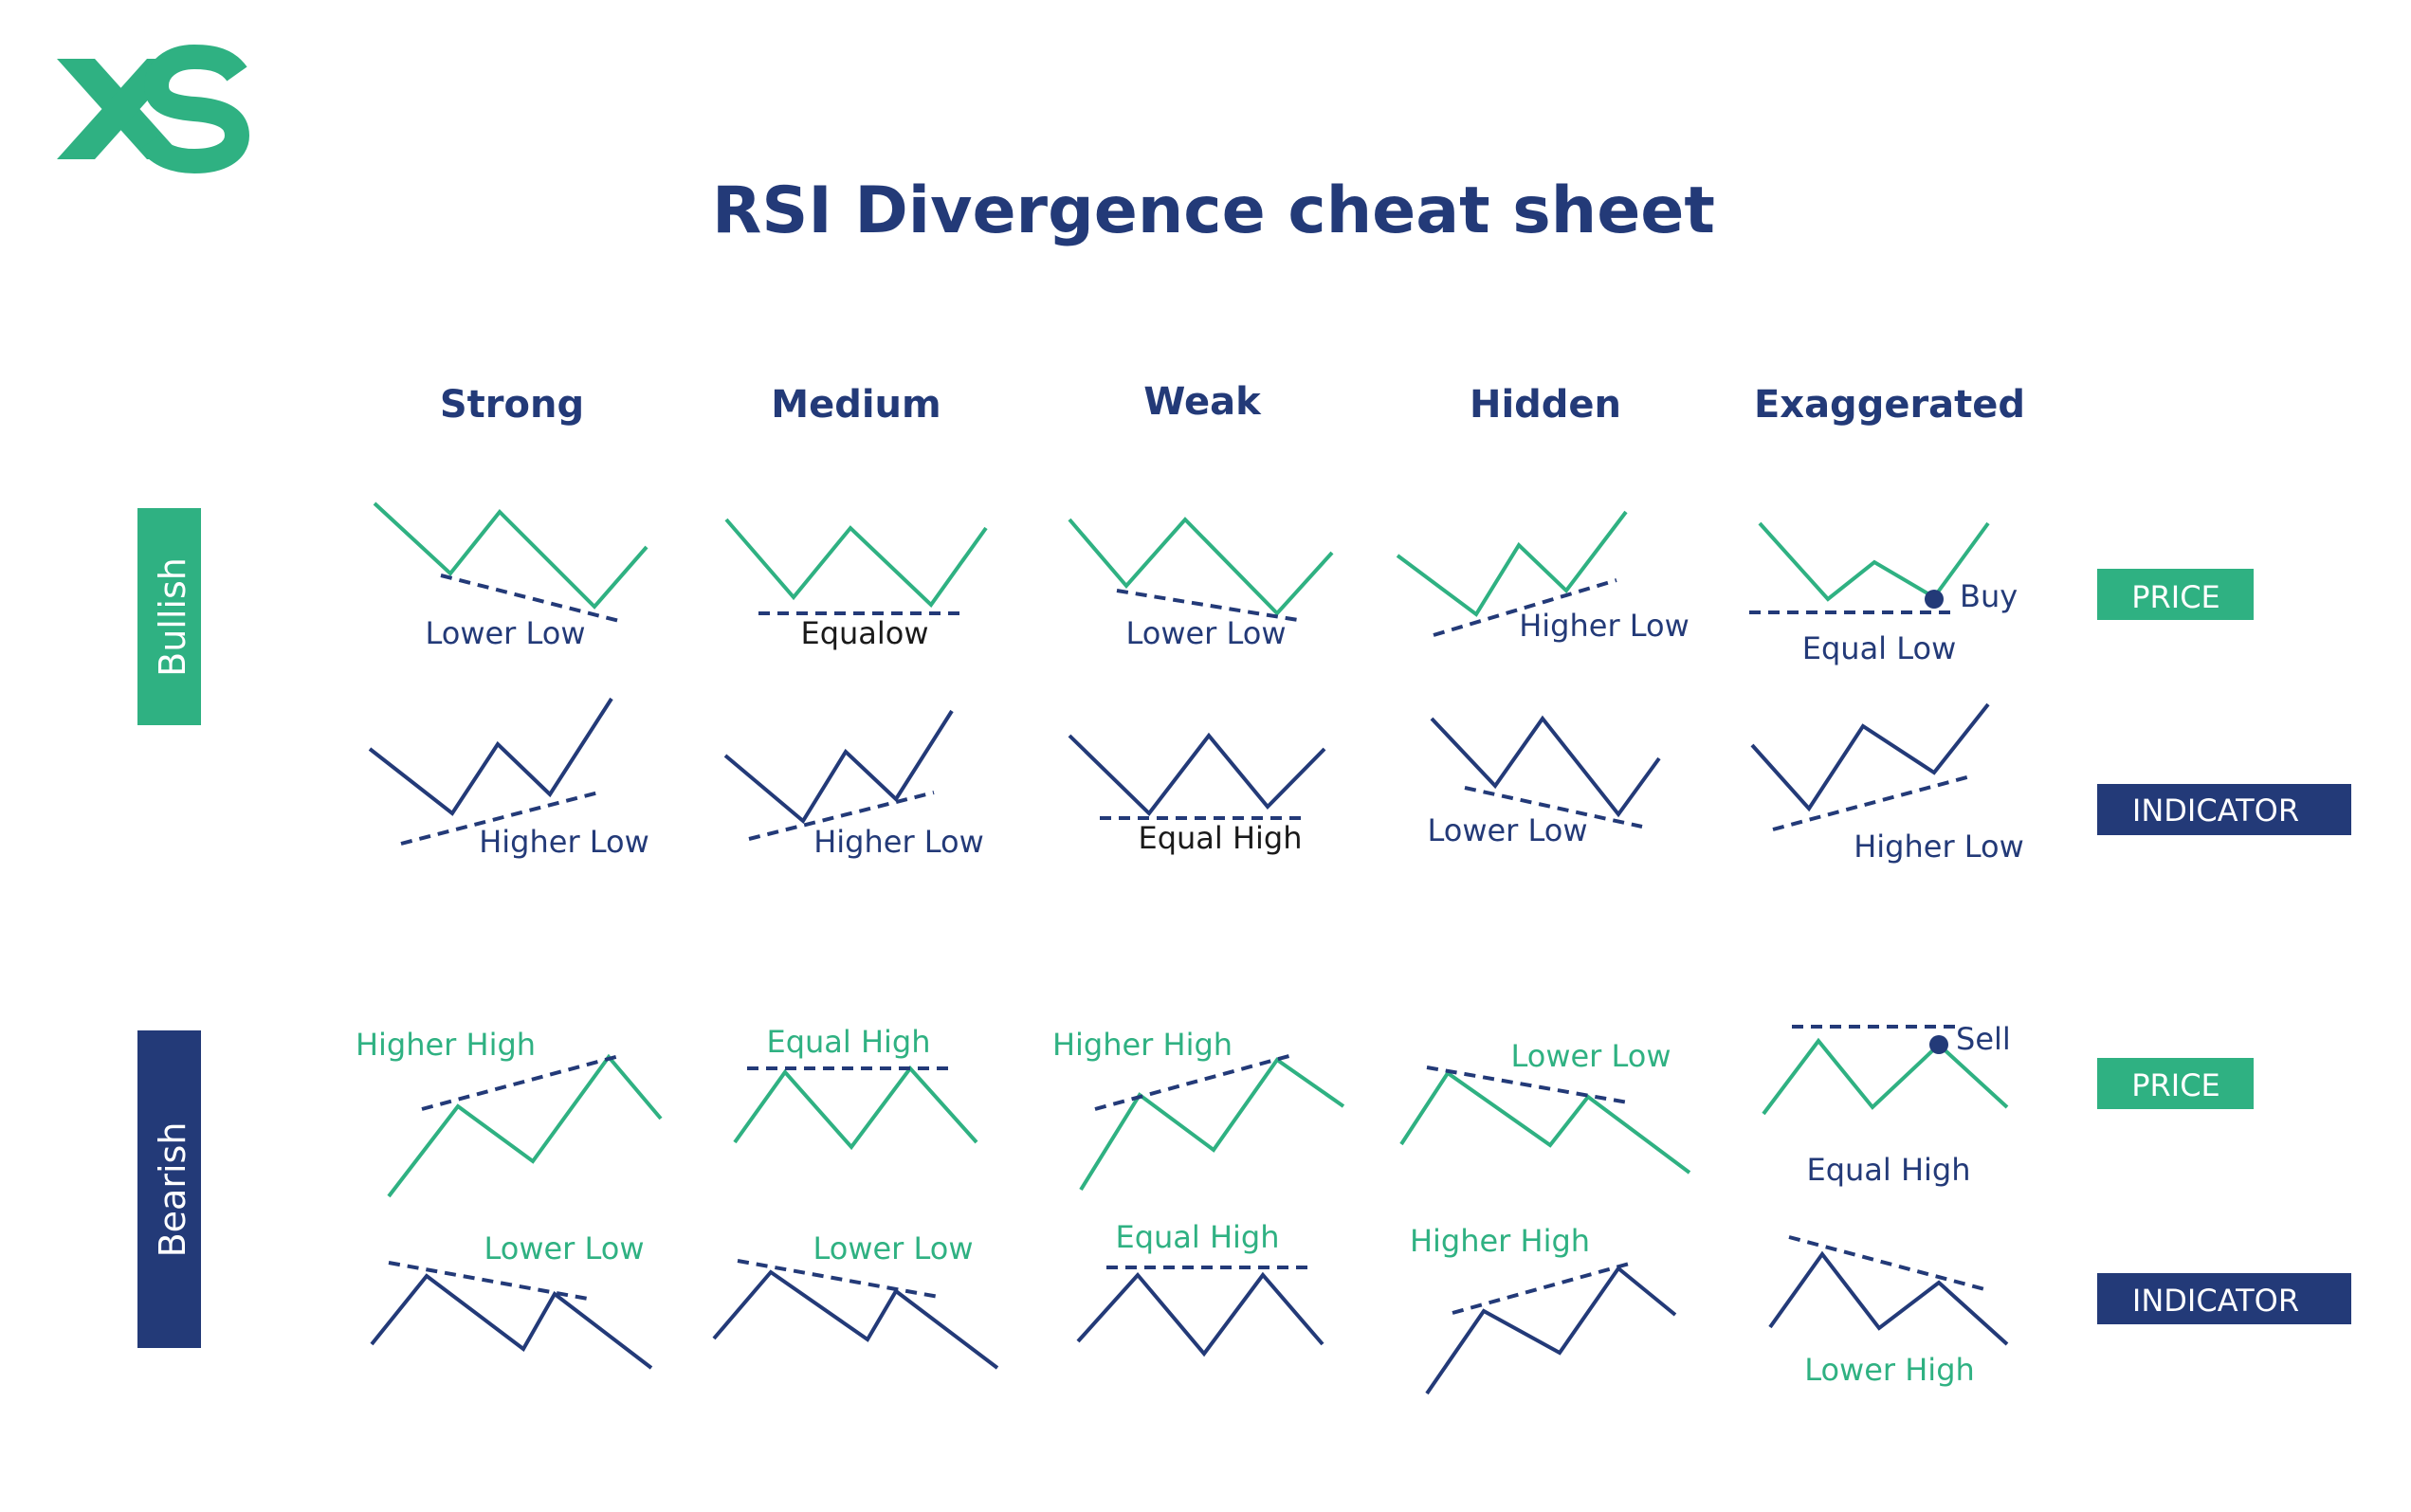 This screenshot has height=1512, width=2411. Describe the element at coordinates (1545, 405) in the screenshot. I see `column-header-hidden: Hidden` at that location.